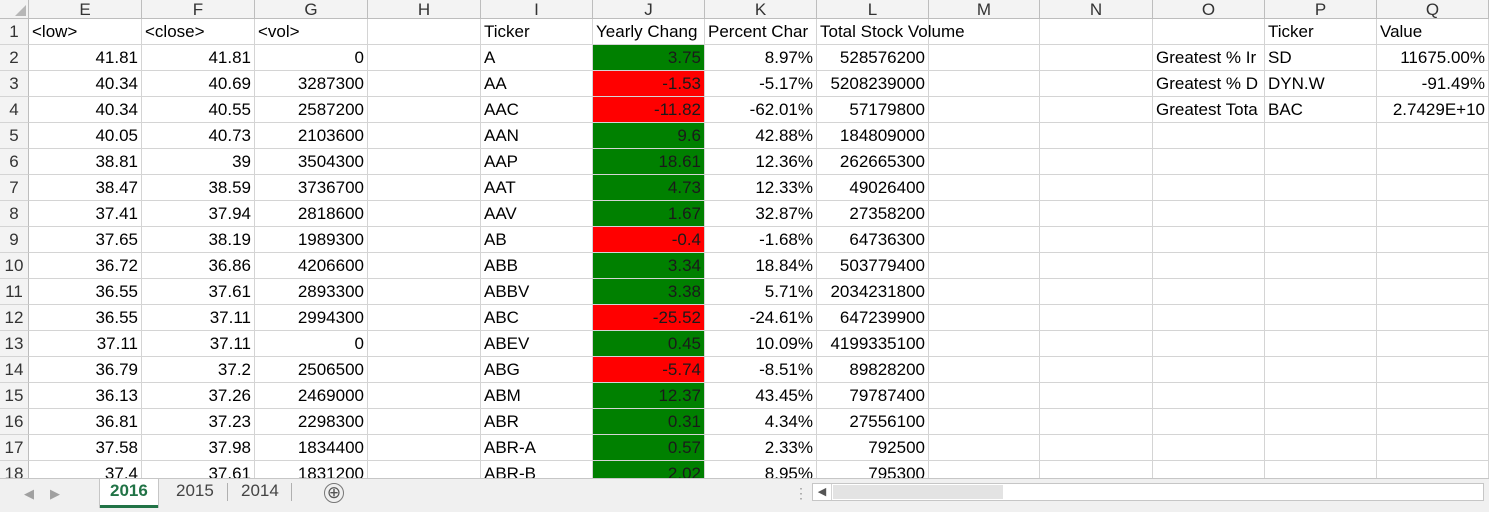  Describe the element at coordinates (424, 344) in the screenshot. I see `cell-h13` at that location.